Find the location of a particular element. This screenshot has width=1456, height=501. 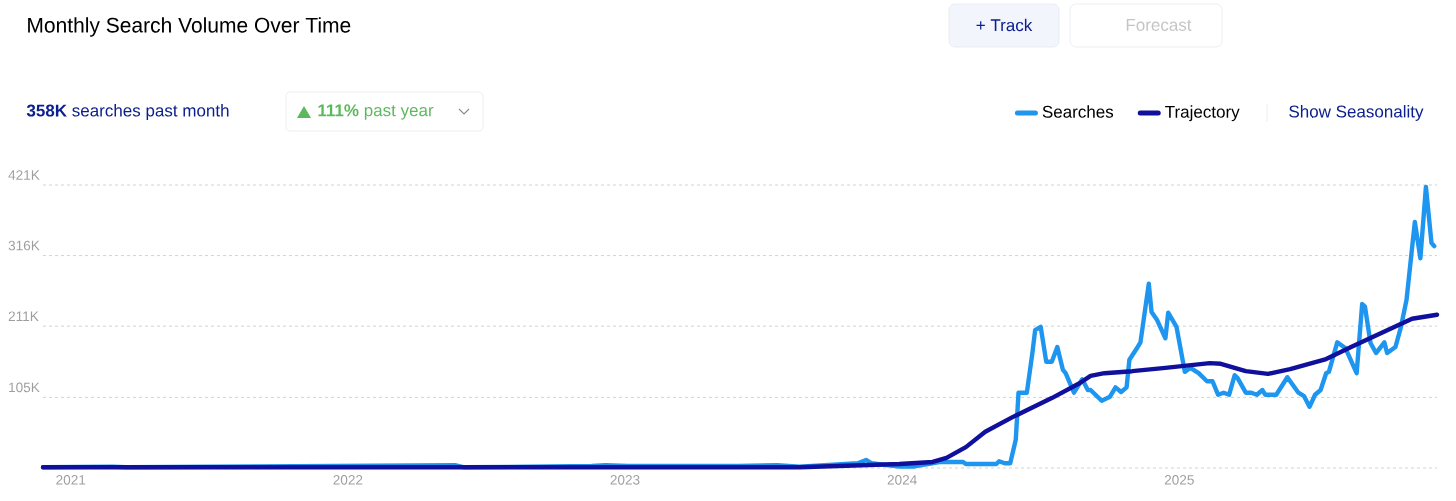

text: Forecast is located at coordinates (1159, 25).